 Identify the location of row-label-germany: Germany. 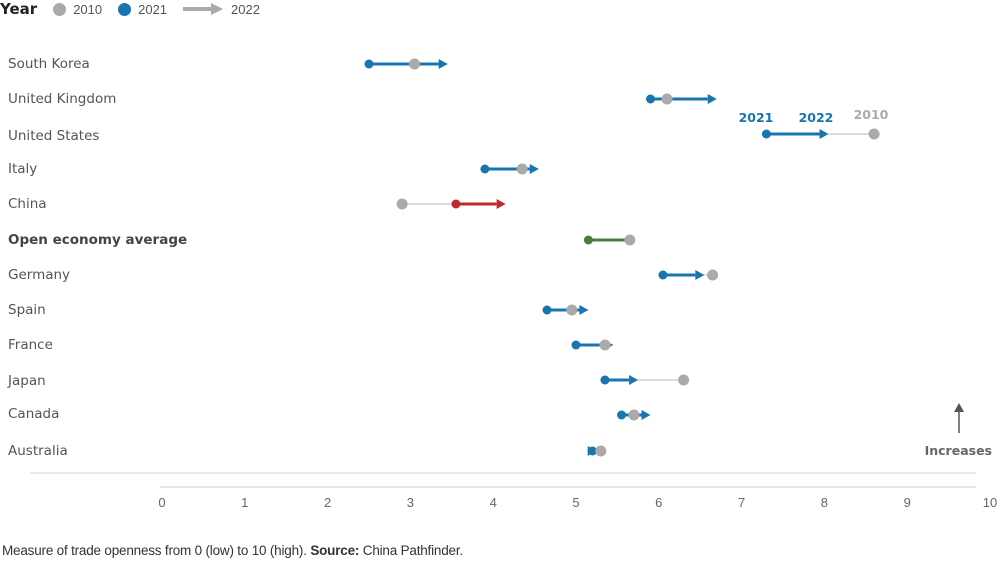
(39, 275).